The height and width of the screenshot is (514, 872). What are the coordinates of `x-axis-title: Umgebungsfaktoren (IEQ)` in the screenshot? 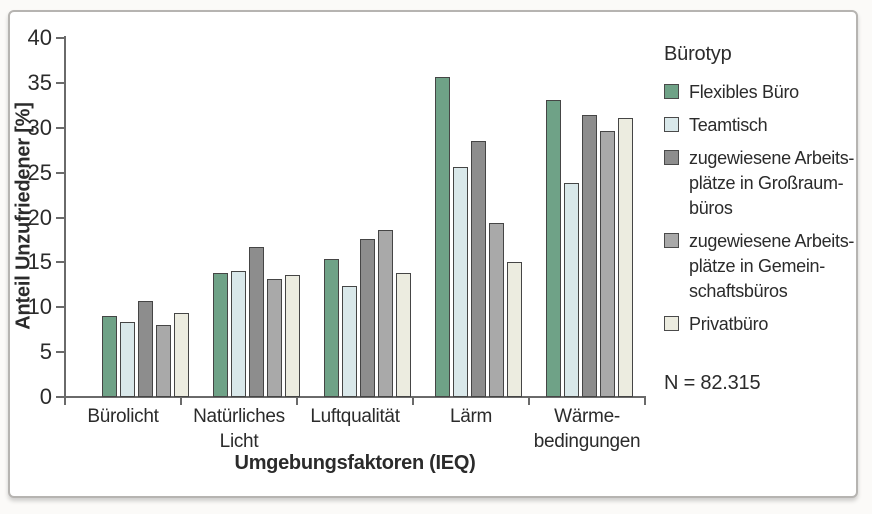 It's located at (355, 463).